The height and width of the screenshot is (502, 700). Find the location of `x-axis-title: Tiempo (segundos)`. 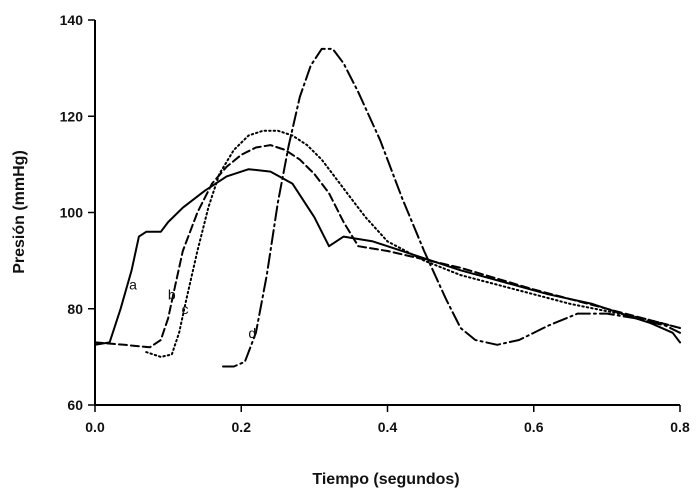

x-axis-title: Tiempo (segundos) is located at coordinates (385, 479).